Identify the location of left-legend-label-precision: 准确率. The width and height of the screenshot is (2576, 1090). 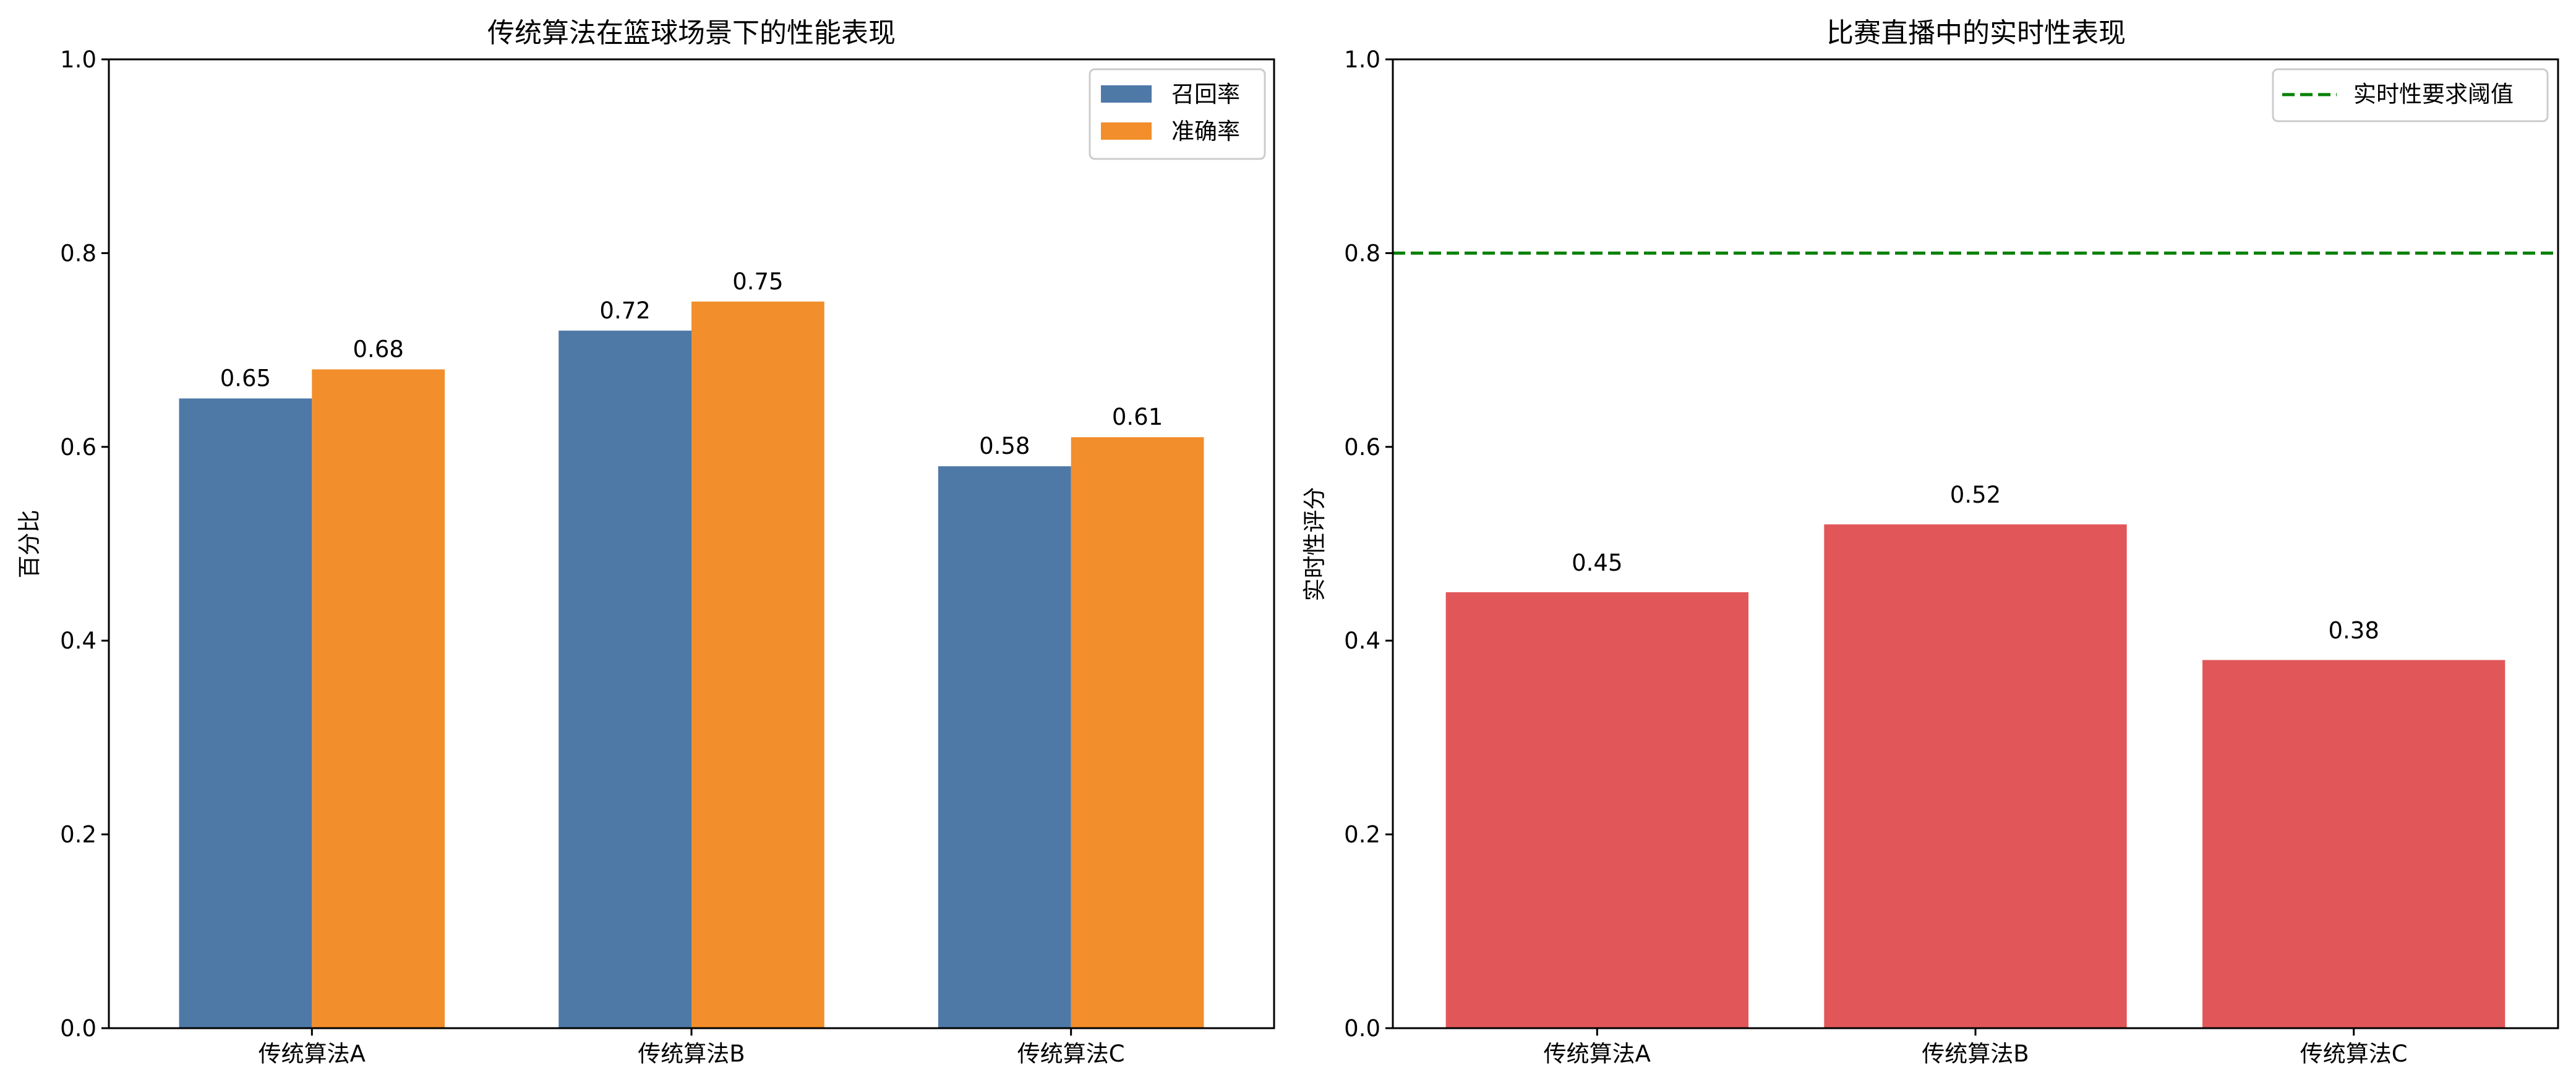
(1205, 131).